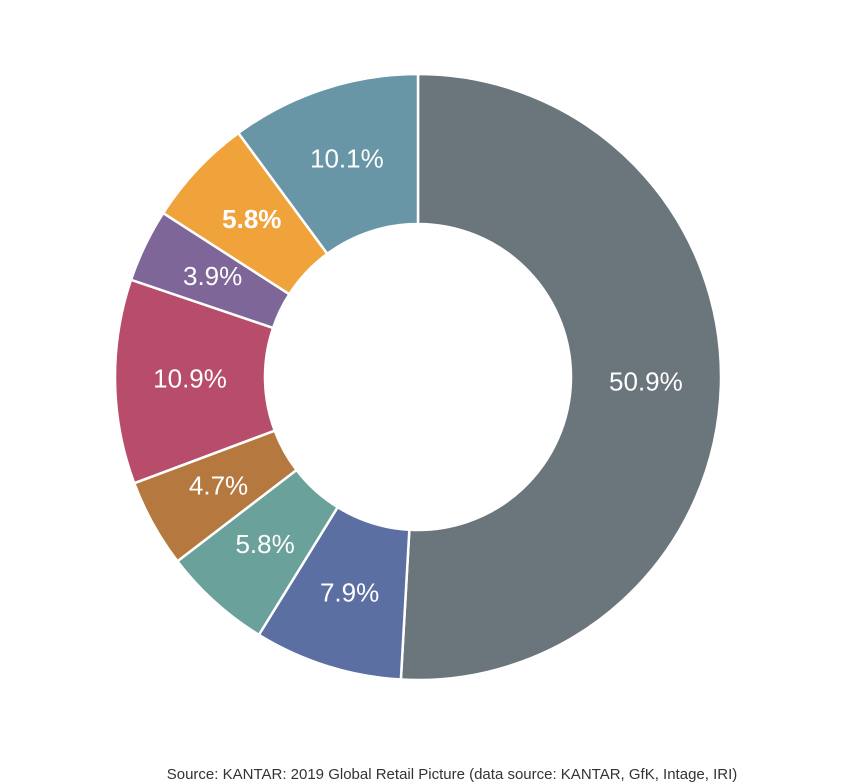 The width and height of the screenshot is (843, 784). What do you see at coordinates (349, 592) in the screenshot?
I see `value-label: 7.9%` at bounding box center [349, 592].